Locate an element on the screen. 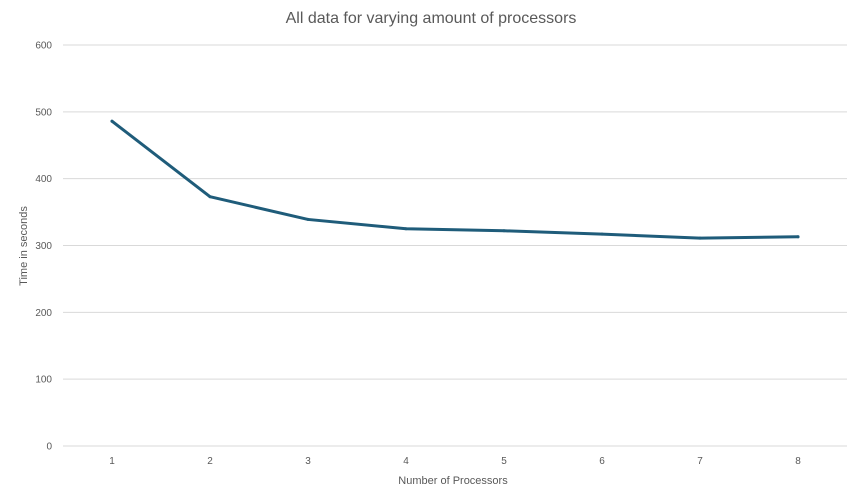 The height and width of the screenshot is (503, 858). y-axis-label: Time in seconds is located at coordinates (24, 246).